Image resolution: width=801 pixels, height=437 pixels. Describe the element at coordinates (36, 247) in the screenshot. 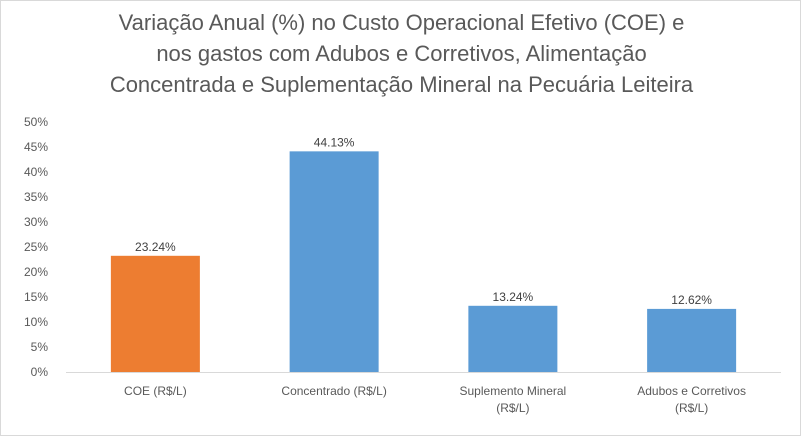

I see `y-tick-label: 25%` at that location.